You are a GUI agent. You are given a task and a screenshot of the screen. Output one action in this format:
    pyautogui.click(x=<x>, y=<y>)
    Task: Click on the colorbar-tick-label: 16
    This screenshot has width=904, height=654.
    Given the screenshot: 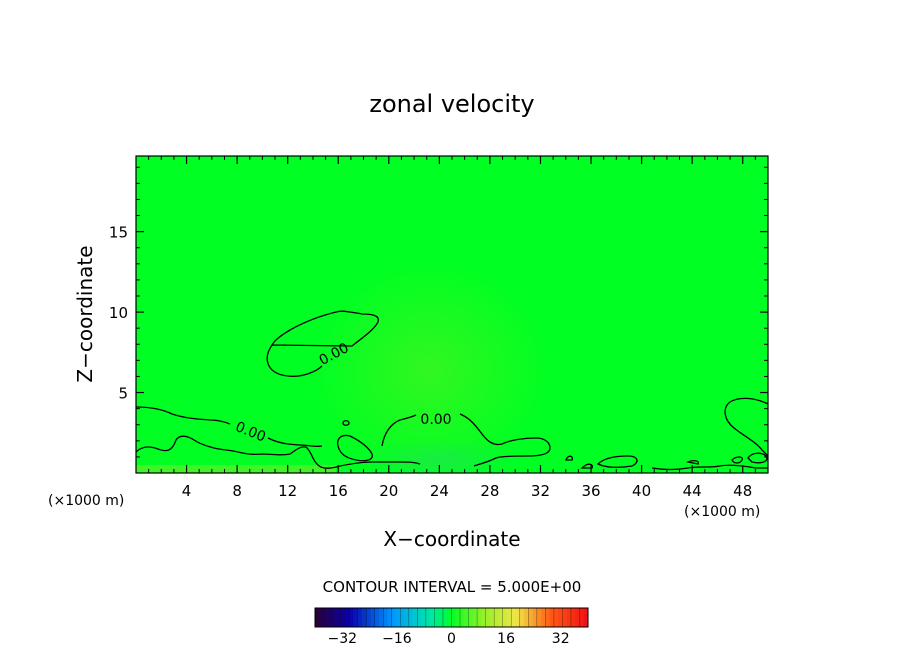 What is the action you would take?
    pyautogui.click(x=506, y=639)
    